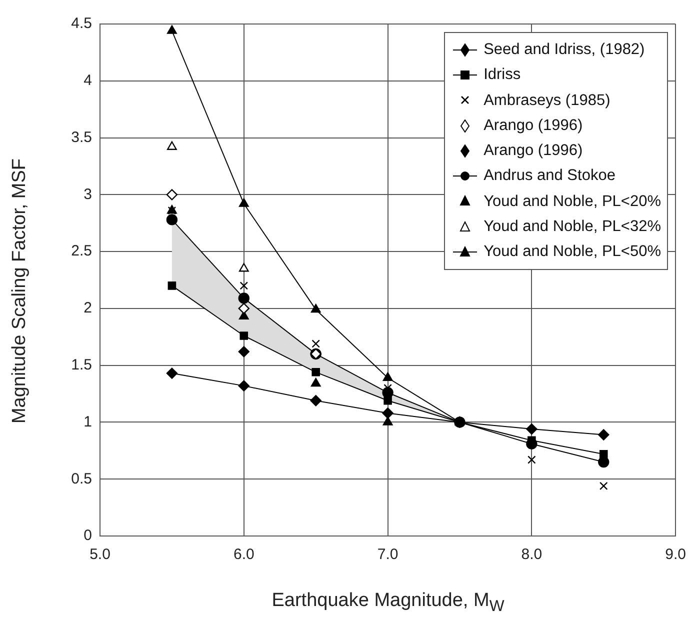 The height and width of the screenshot is (631, 696). What do you see at coordinates (81, 251) in the screenshot?
I see `y-tick-label: 2.5` at bounding box center [81, 251].